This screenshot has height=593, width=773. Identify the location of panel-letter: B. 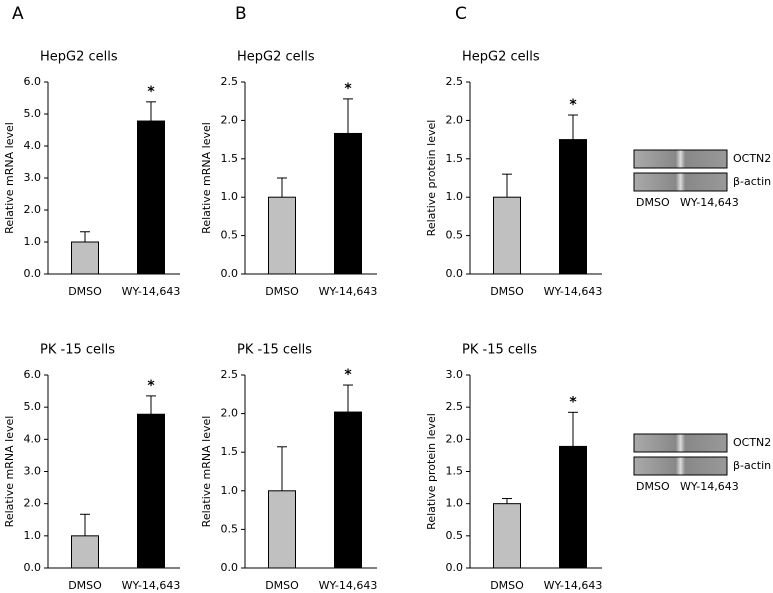
(241, 14).